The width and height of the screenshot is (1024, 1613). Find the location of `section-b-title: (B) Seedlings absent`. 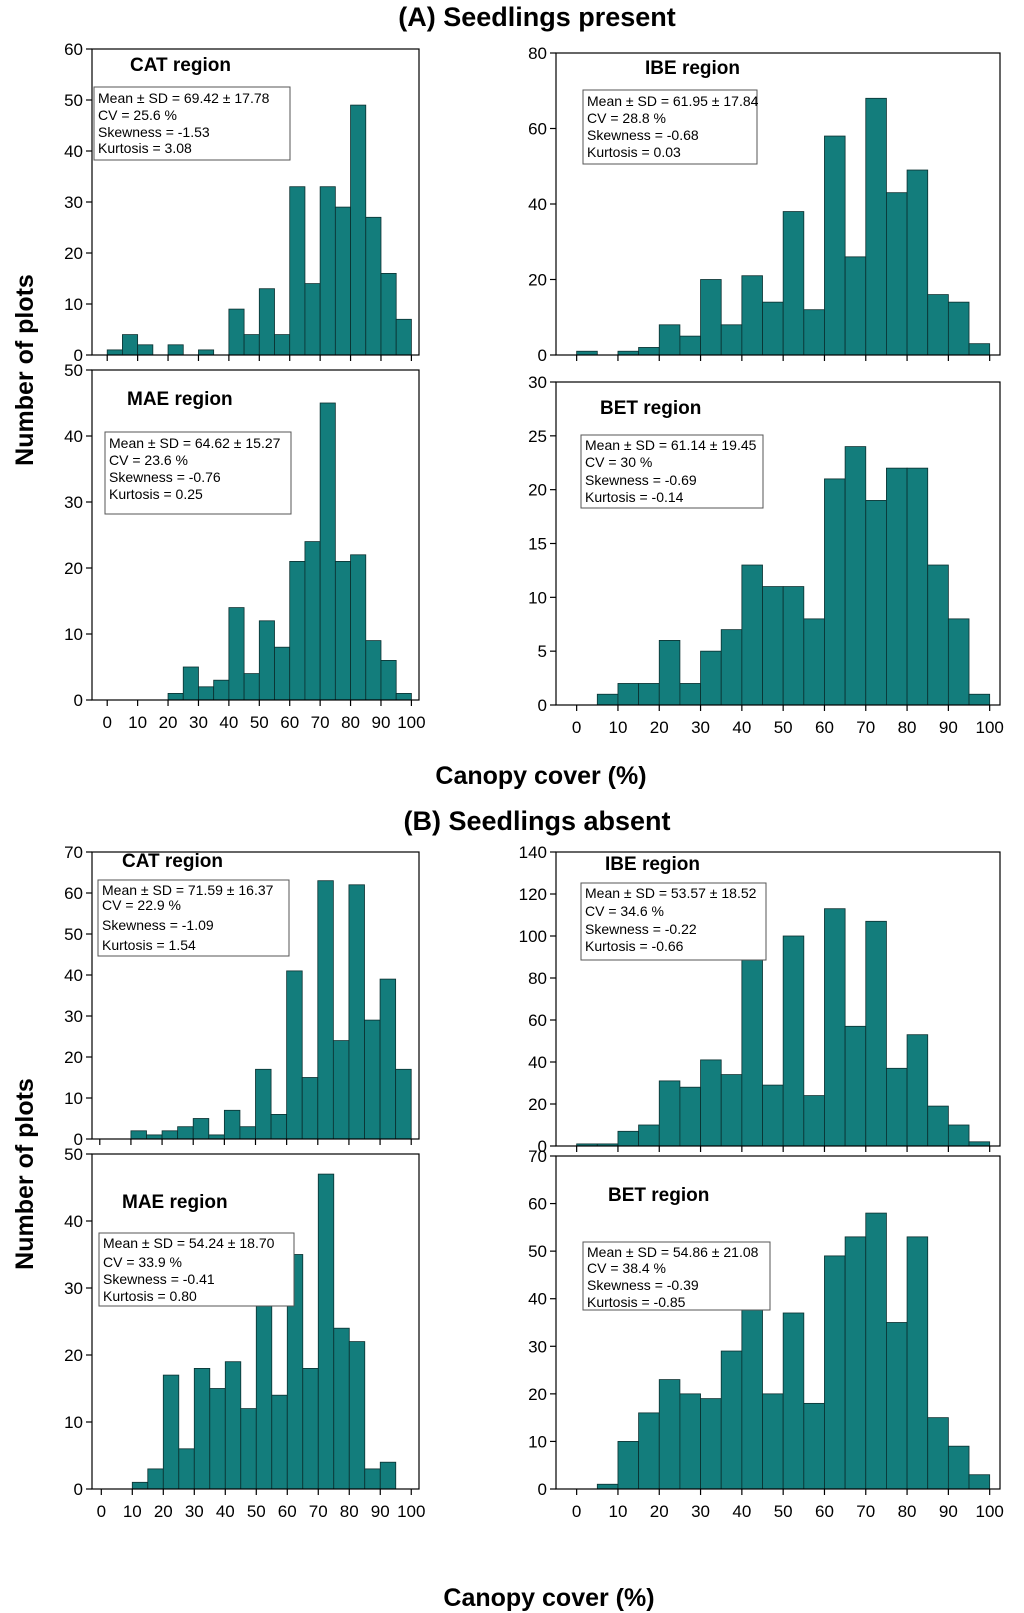

section-b-title: (B) Seedlings absent is located at coordinates (536, 821).